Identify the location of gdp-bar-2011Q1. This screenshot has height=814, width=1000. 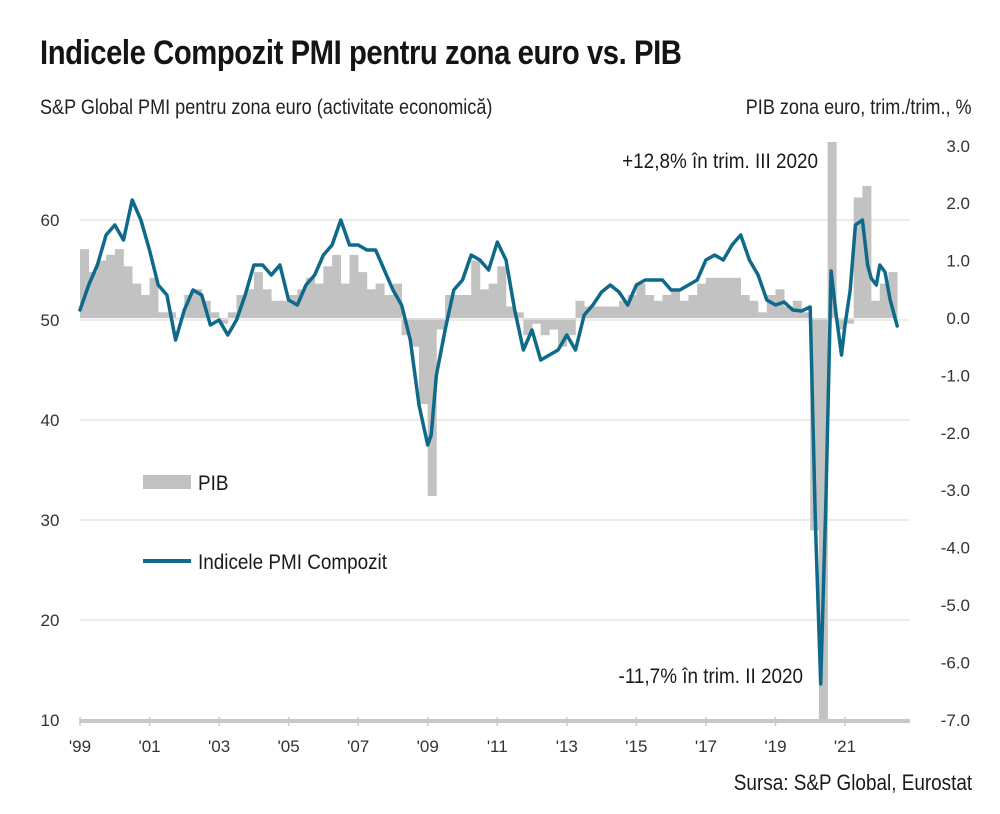
(502, 292).